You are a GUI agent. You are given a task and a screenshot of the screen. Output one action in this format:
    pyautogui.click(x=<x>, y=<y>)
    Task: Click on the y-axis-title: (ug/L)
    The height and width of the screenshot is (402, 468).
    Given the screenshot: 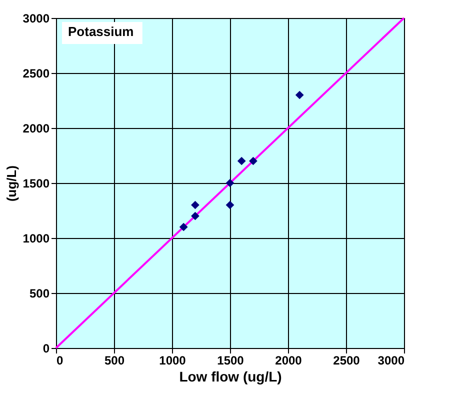 What is the action you would take?
    pyautogui.click(x=11, y=183)
    